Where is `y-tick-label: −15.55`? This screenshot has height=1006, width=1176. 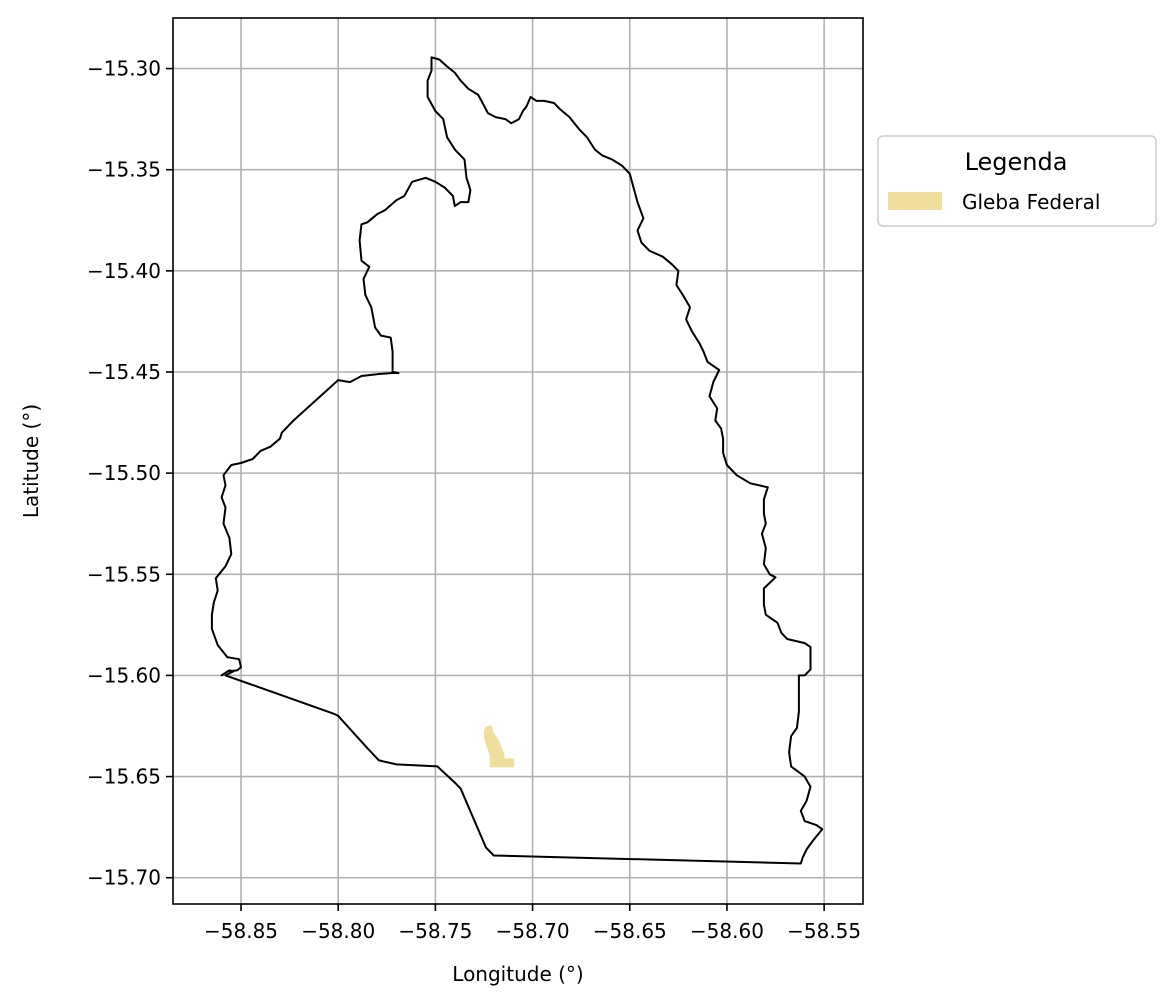
y-tick-label: −15.55 is located at coordinates (124, 574).